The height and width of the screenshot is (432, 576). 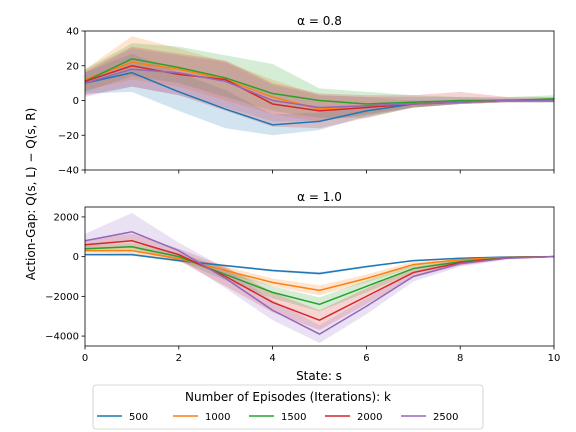 I want to click on chart-title-bottom: α = 1.0, so click(x=319, y=197).